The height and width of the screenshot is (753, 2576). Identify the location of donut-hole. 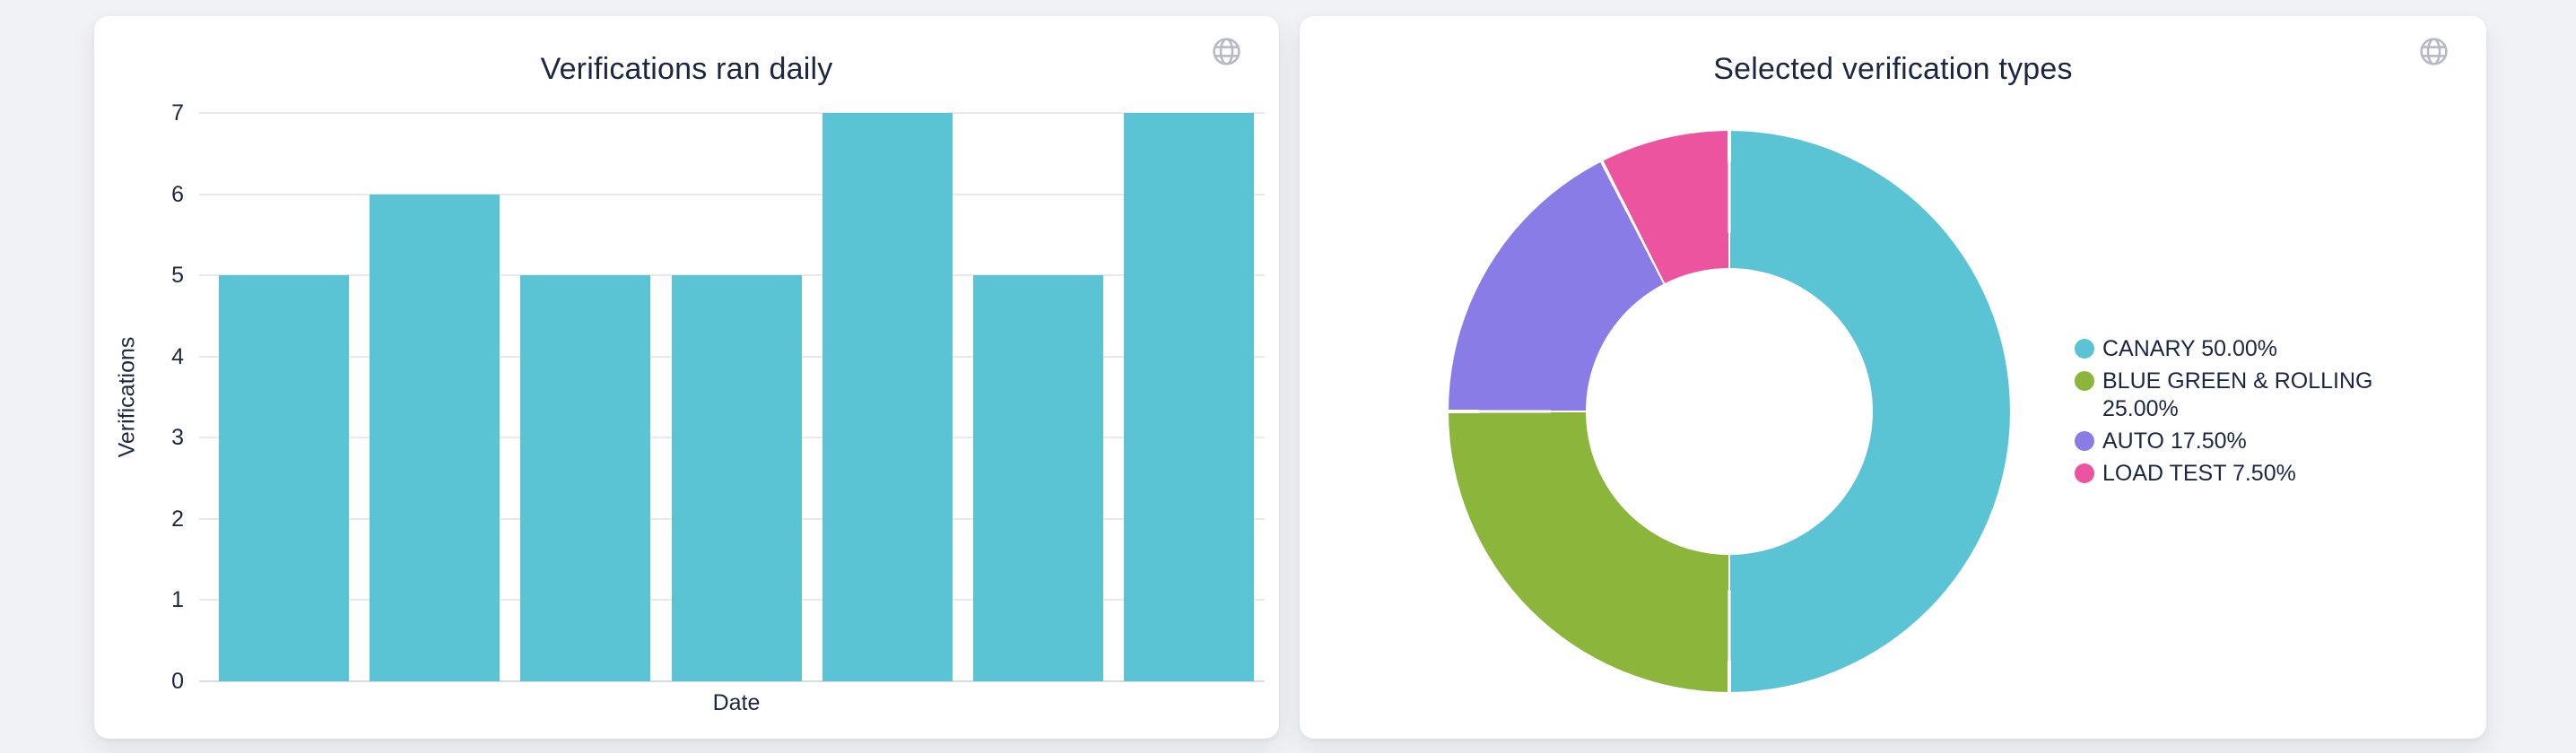
(1729, 411).